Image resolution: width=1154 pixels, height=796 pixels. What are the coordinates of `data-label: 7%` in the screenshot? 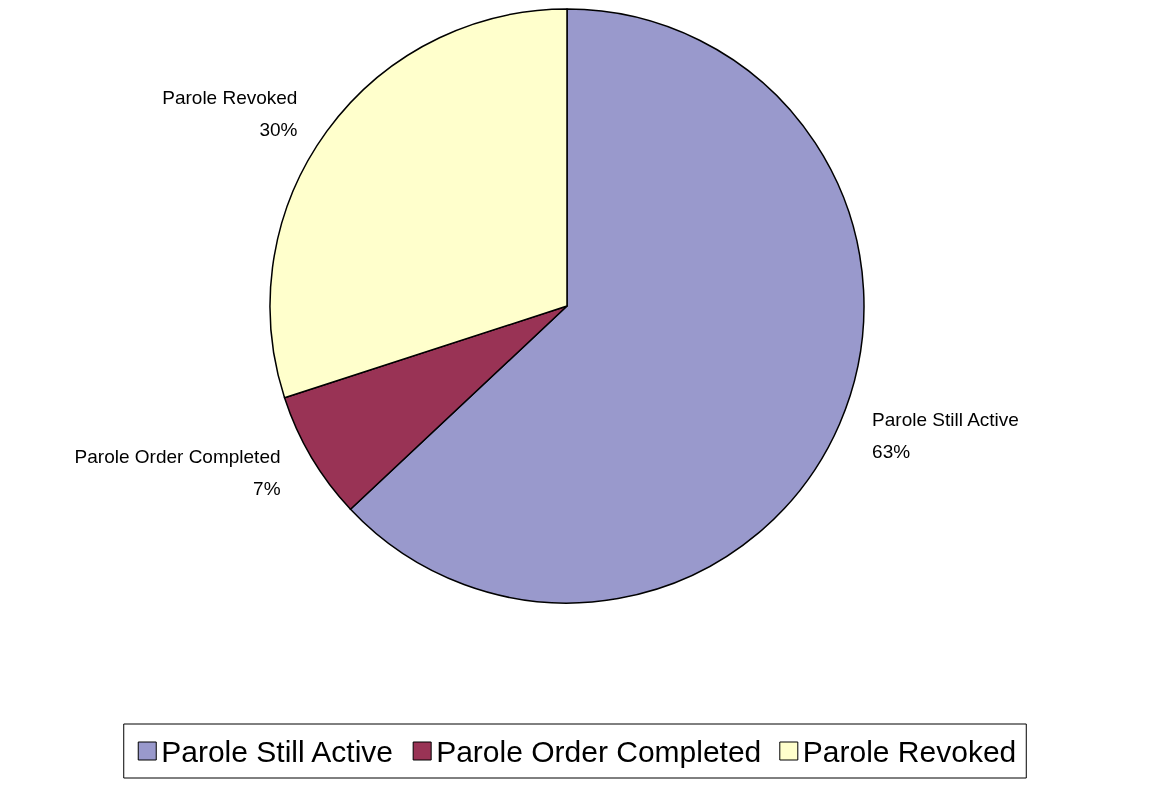 It's located at (267, 488).